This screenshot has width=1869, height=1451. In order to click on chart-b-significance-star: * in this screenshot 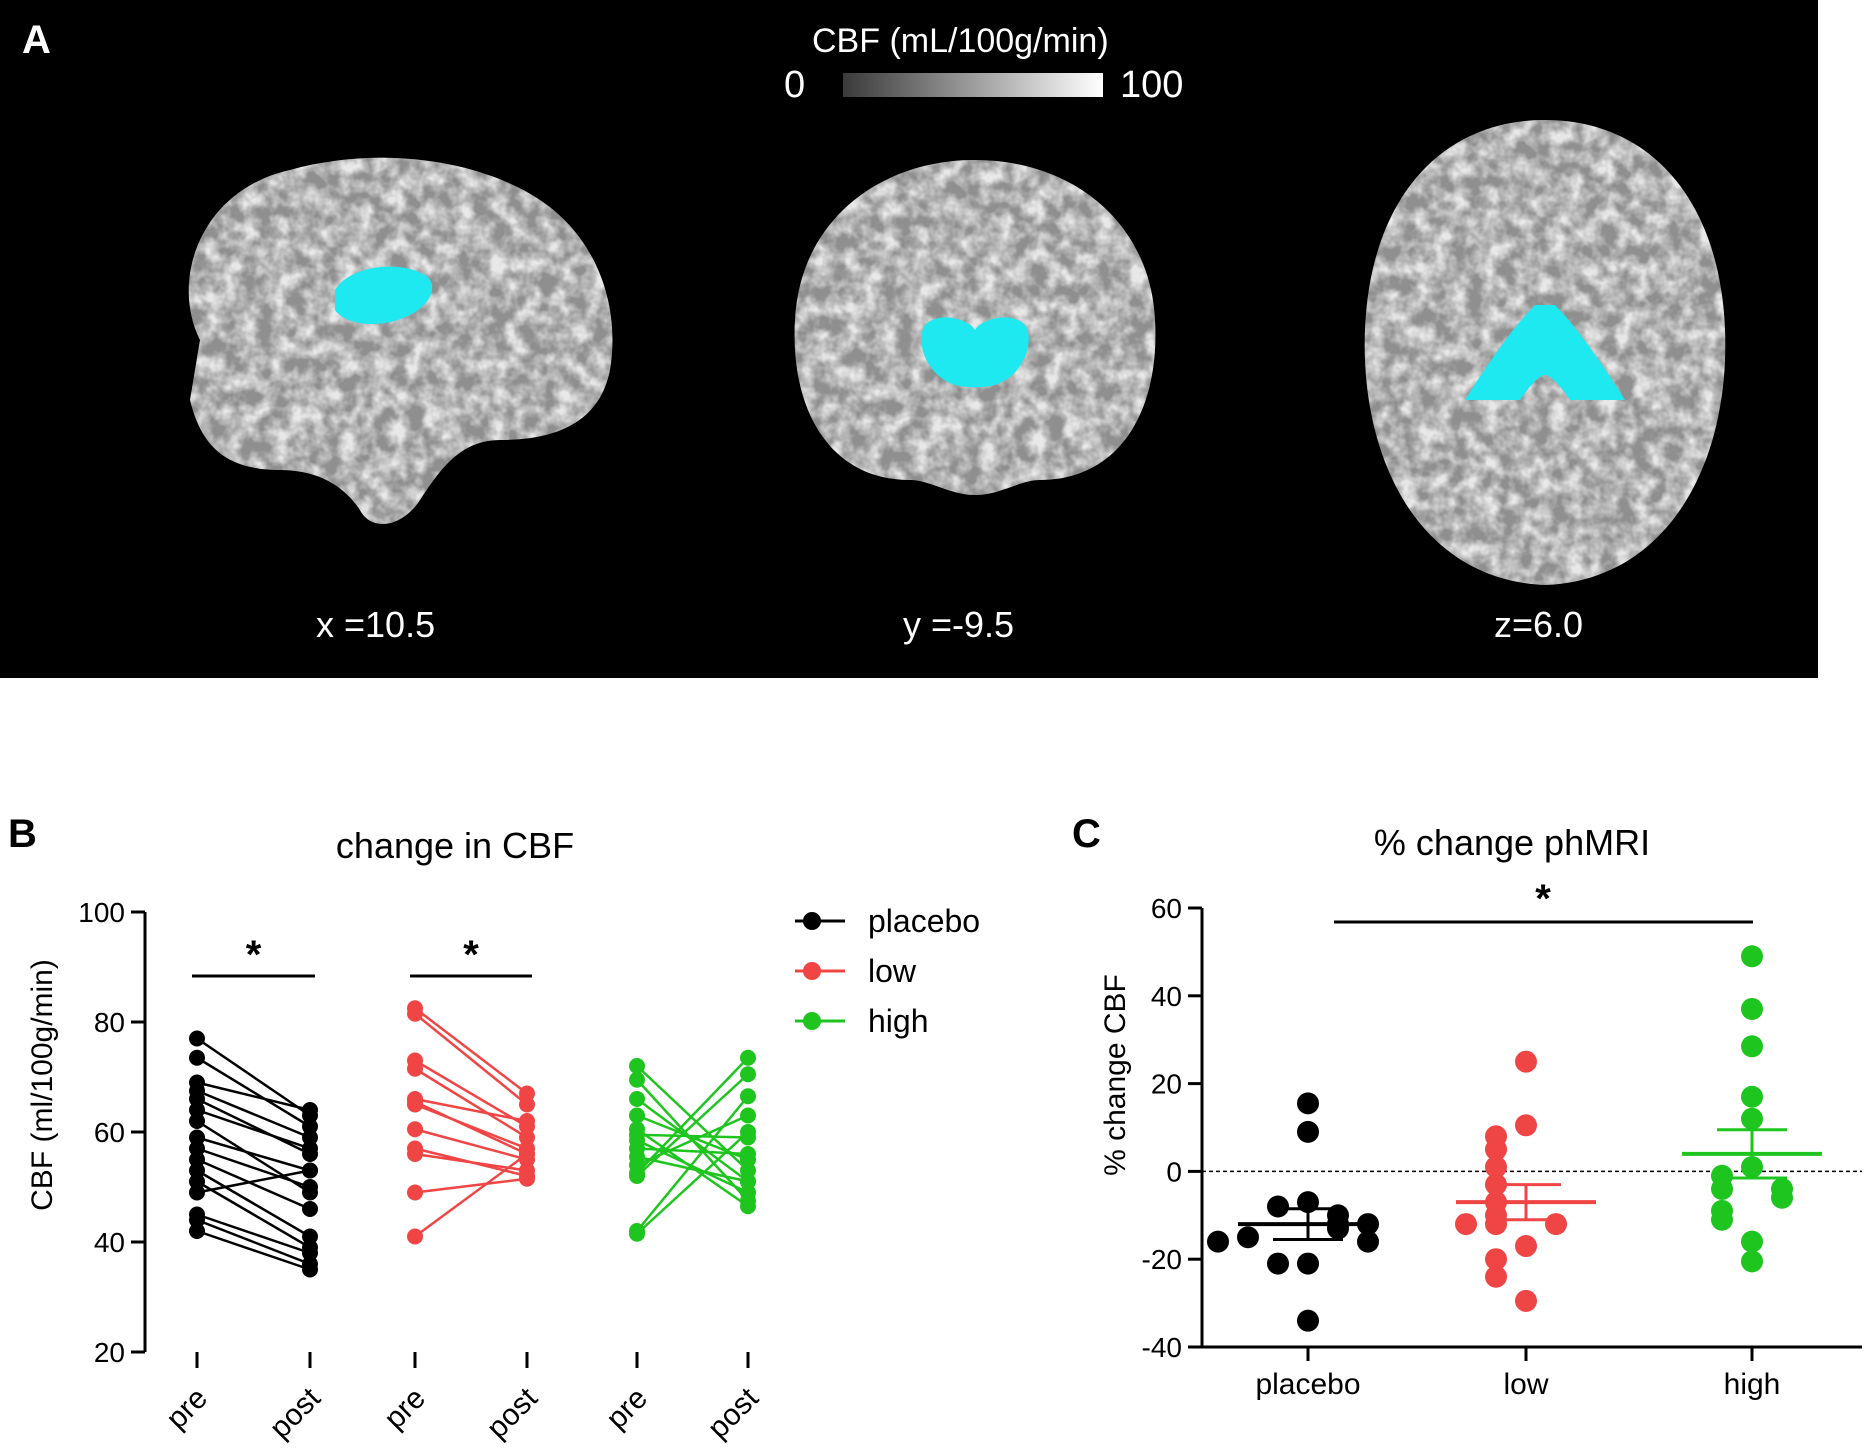, I will do `click(254, 955)`.